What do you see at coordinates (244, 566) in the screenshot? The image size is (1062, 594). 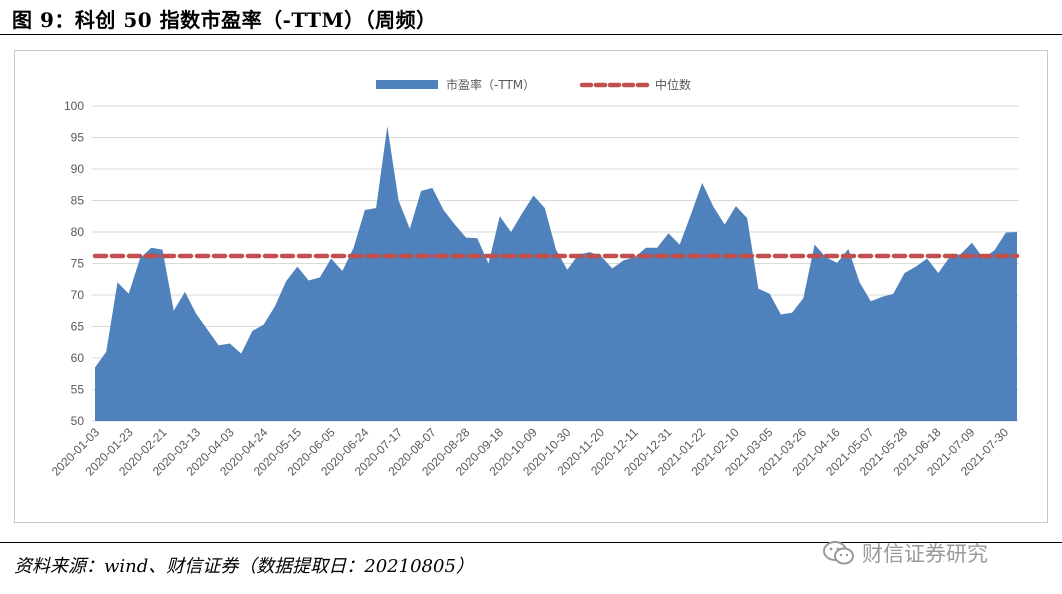 I see `source-note: 资料来源：wind、财信证券（数据提取日：20210805）` at bounding box center [244, 566].